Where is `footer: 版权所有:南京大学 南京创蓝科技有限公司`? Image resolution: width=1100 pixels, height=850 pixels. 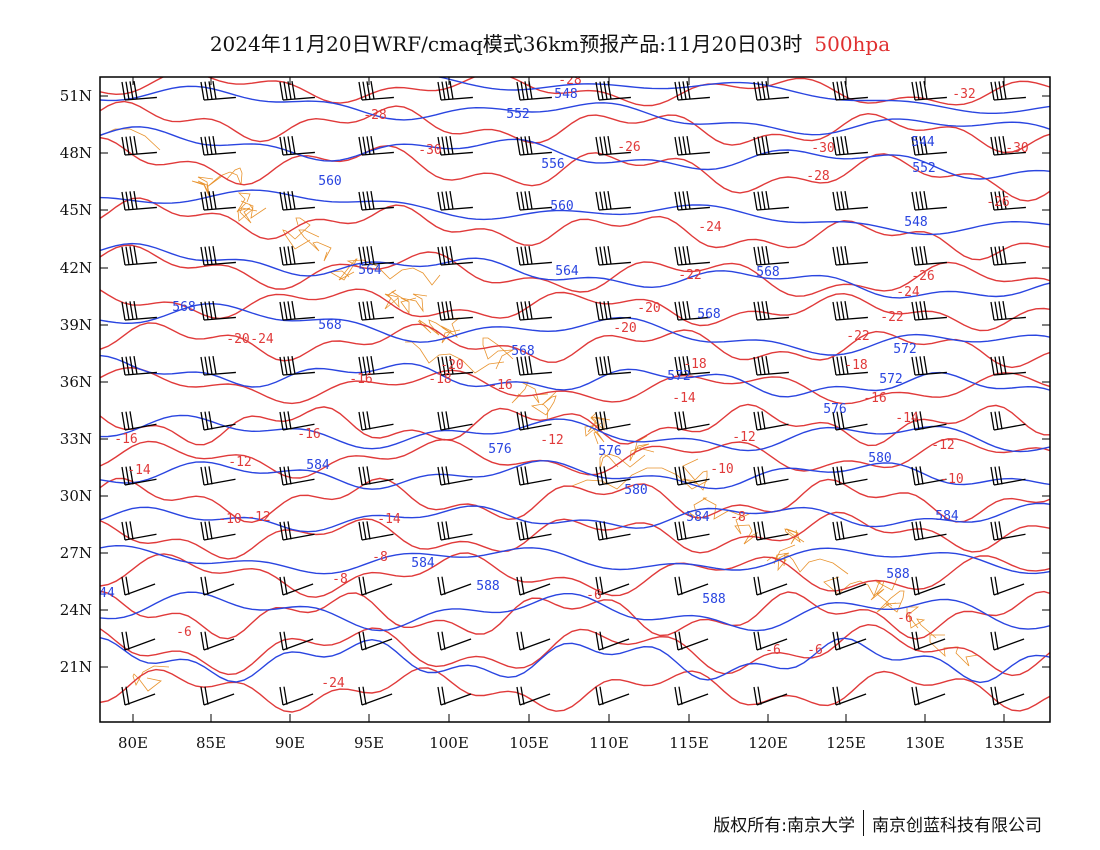 footer: 版权所有:南京大学 南京创蓝科技有限公司 is located at coordinates (877, 823).